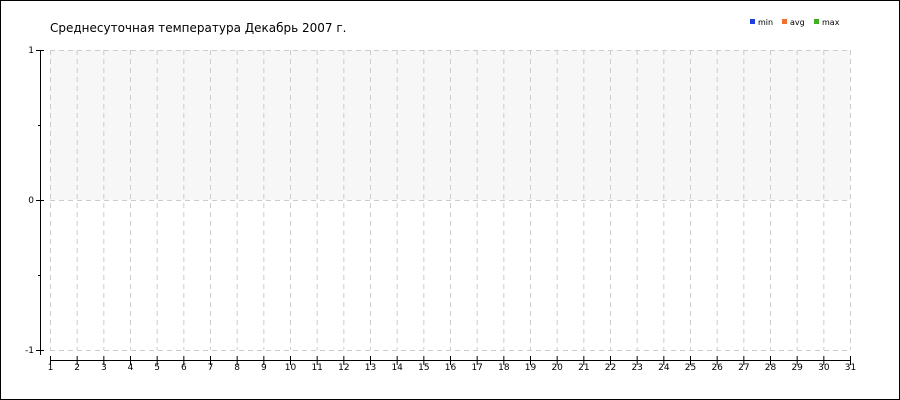 The height and width of the screenshot is (400, 900). Describe the element at coordinates (476, 368) in the screenshot. I see `x-tick-label: 17` at that location.